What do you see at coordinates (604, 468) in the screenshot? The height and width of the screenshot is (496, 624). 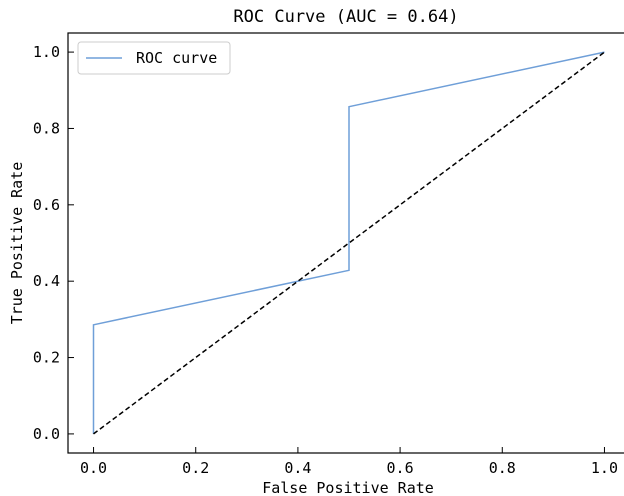 I see `x-tick-label: 1.0` at bounding box center [604, 468].